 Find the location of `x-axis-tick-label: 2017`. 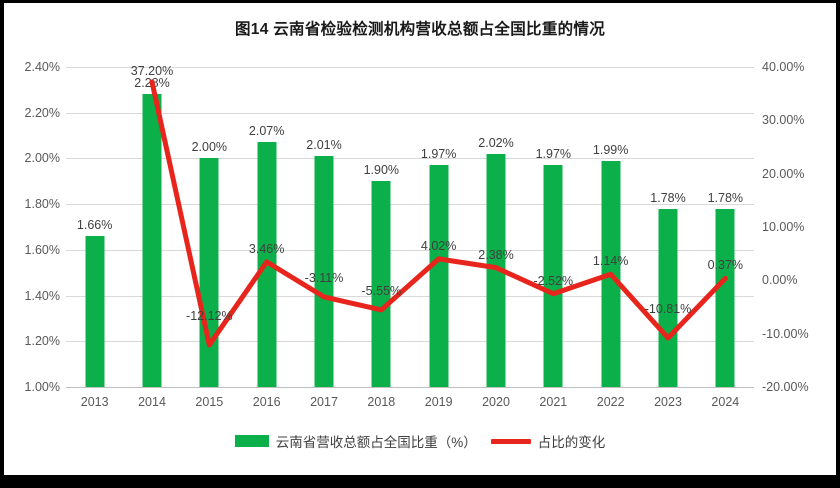

x-axis-tick-label: 2017 is located at coordinates (324, 402).